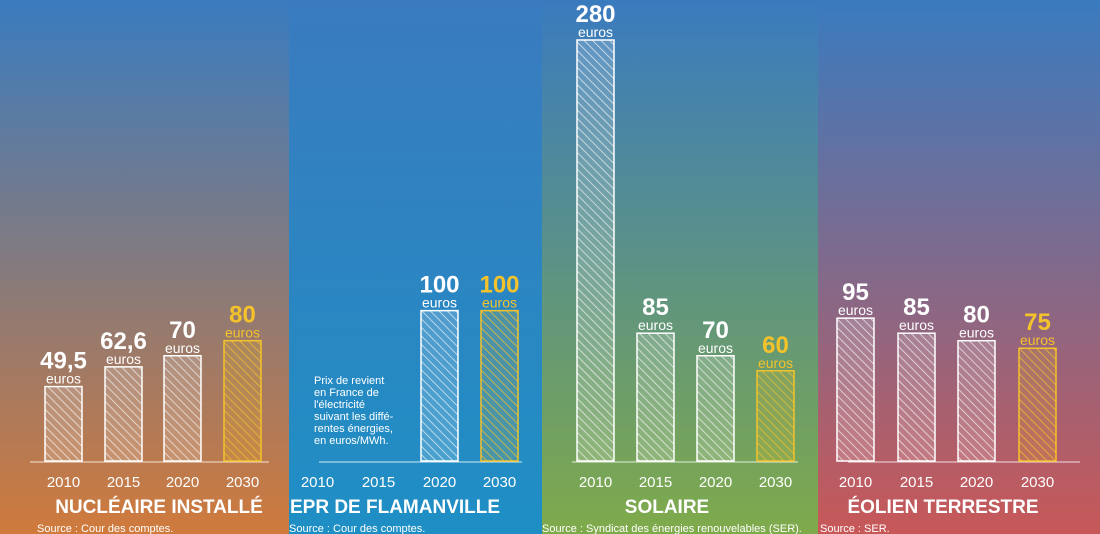 The image size is (1100, 534). I want to click on value-label-wind-2030: 75, so click(1037, 322).